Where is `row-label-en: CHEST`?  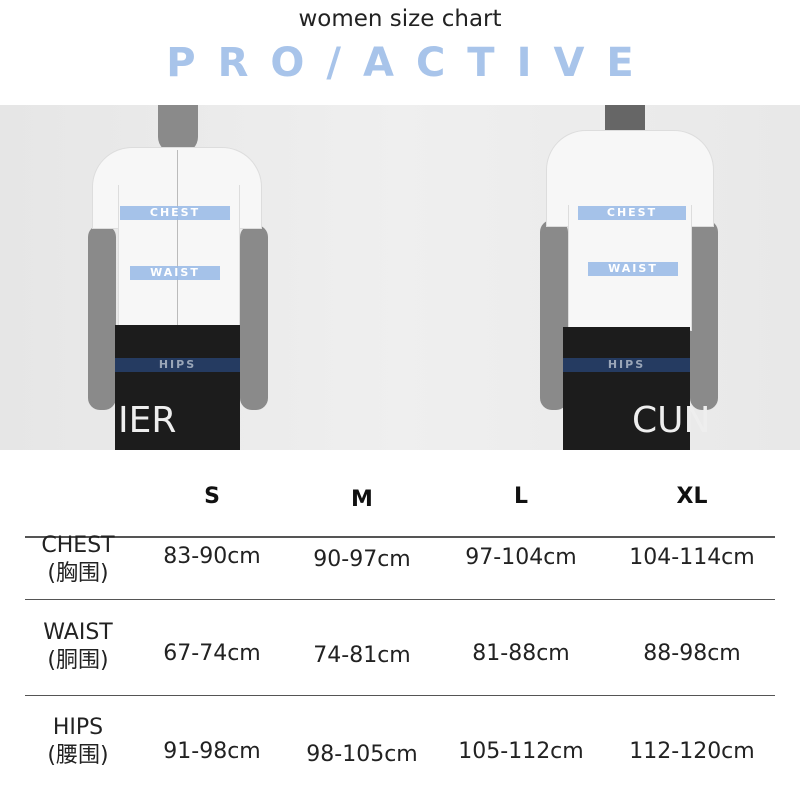 row-label-en: CHEST is located at coordinates (78, 545).